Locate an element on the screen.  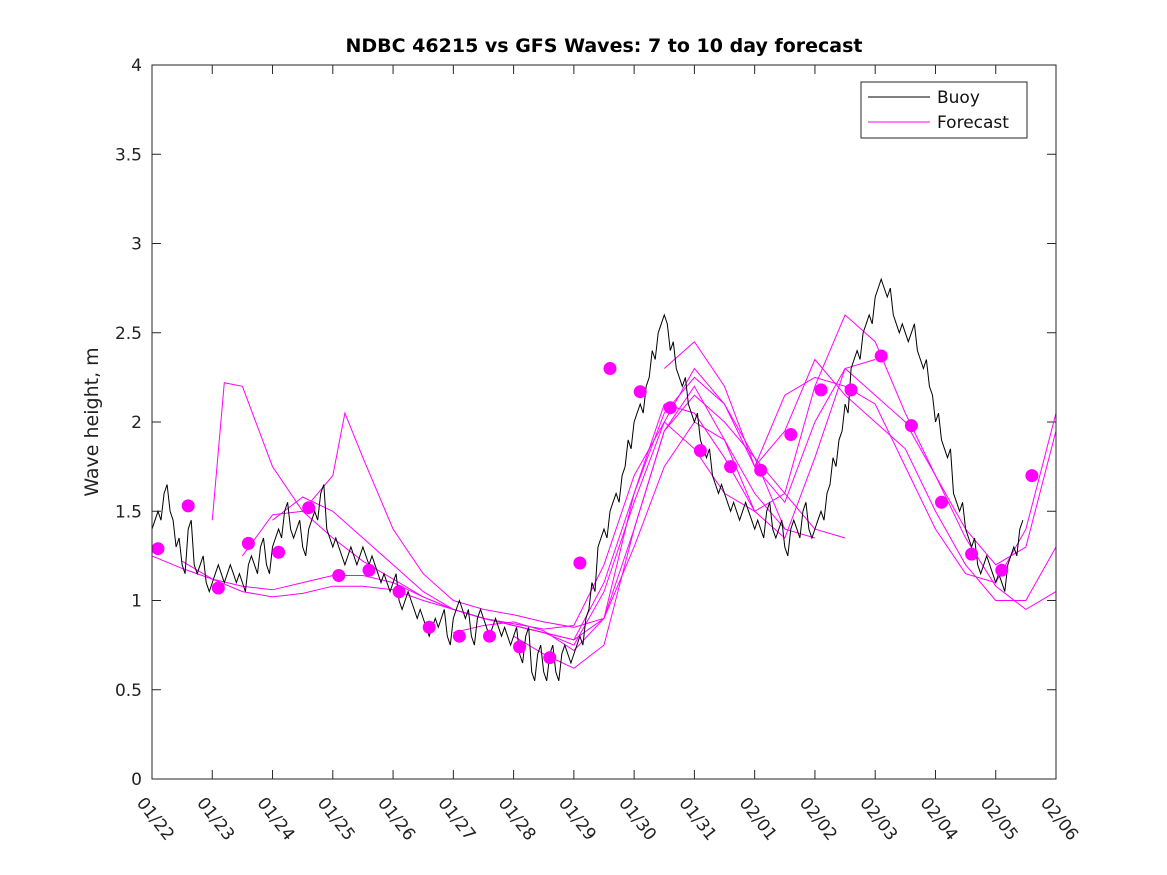
y-tick-label: 1 is located at coordinates (136, 602).